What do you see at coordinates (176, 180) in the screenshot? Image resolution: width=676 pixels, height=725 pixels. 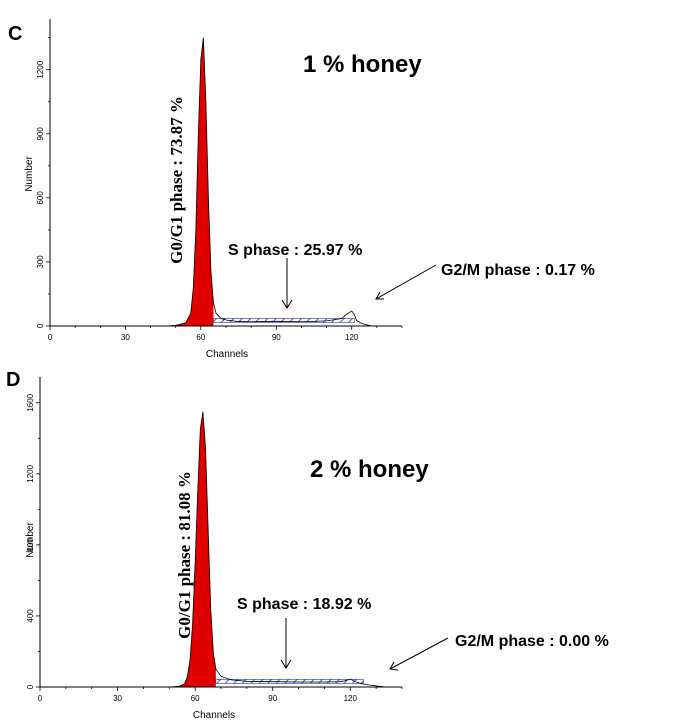 I see `g0-g1-annotation: G0/G1 phase : 73.87 %` at bounding box center [176, 180].